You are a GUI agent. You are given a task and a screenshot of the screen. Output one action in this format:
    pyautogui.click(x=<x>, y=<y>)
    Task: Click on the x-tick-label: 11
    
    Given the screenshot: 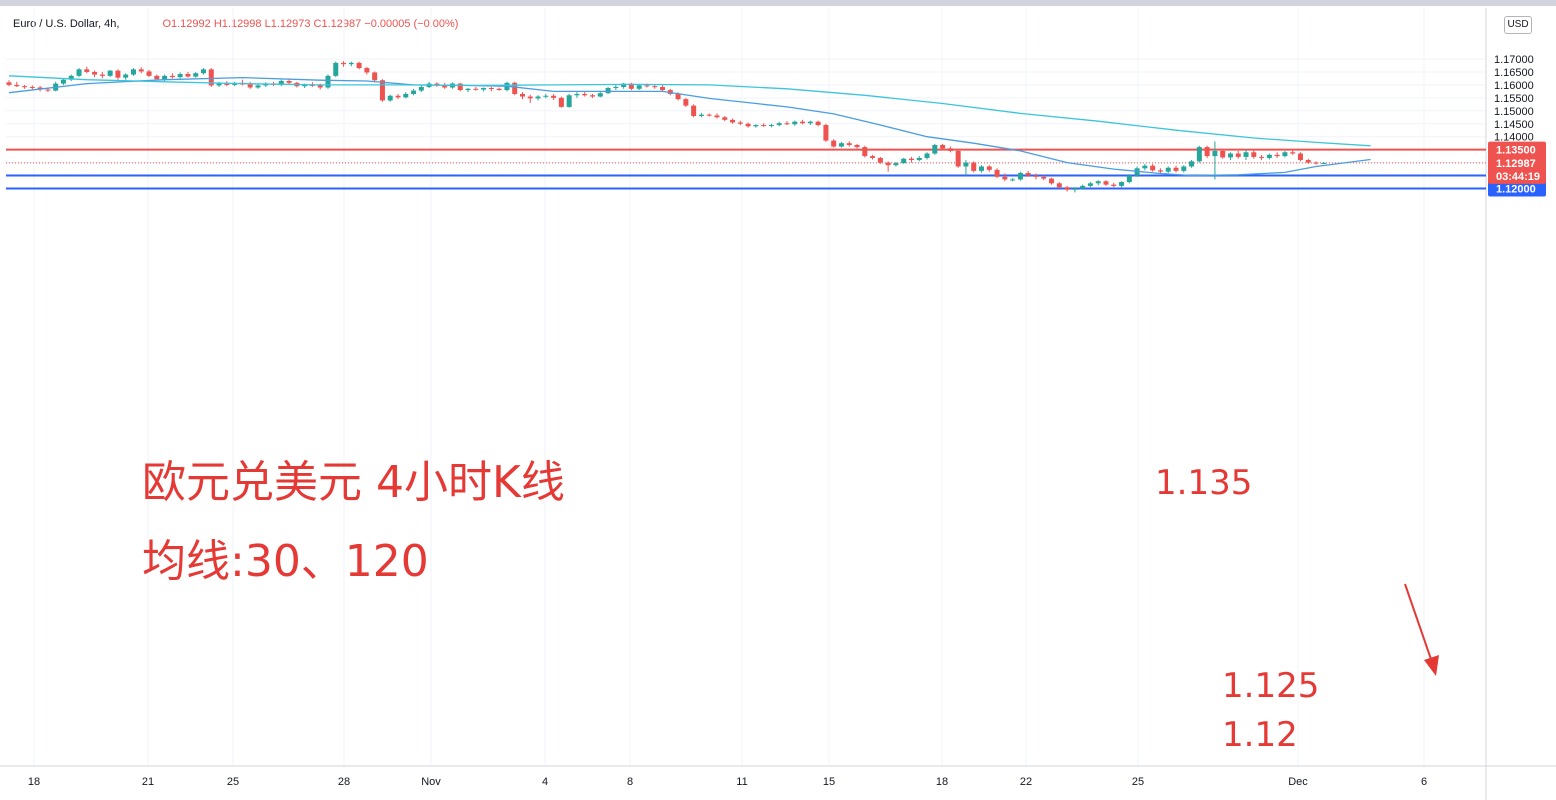 What is the action you would take?
    pyautogui.click(x=741, y=782)
    